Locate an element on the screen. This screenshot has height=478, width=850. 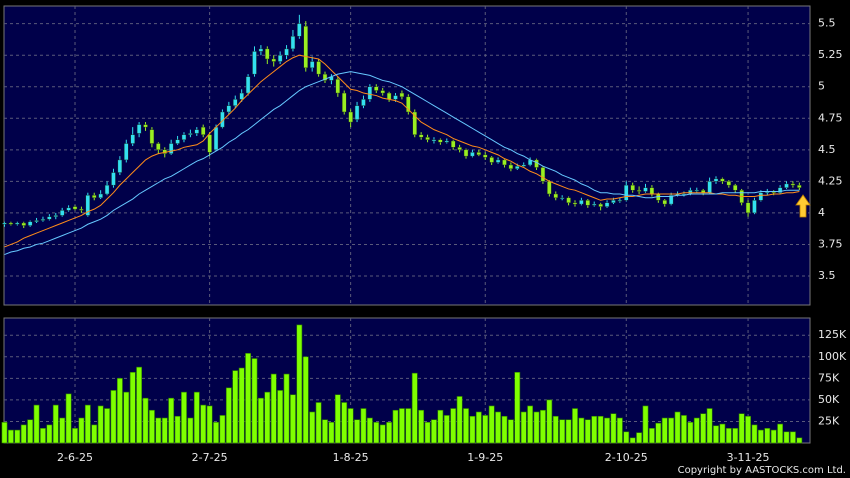
y-tick-label: 50K is located at coordinates (829, 399).